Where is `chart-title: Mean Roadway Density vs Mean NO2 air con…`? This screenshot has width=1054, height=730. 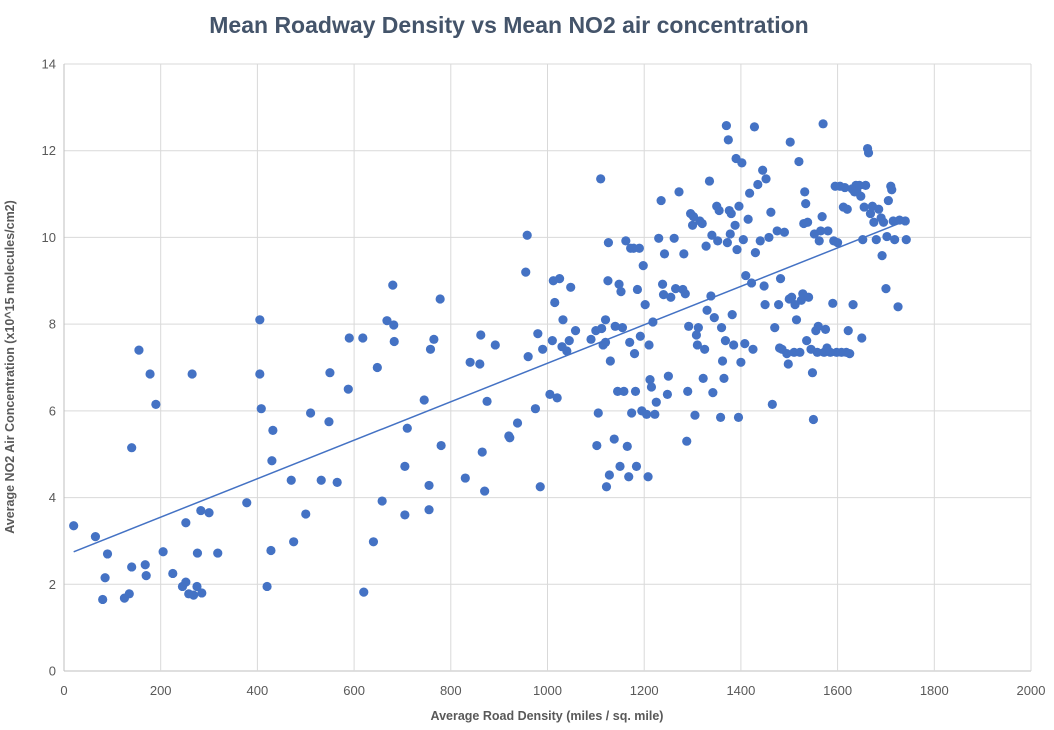 chart-title: Mean Roadway Density vs Mean NO2 air con… is located at coordinates (509, 25).